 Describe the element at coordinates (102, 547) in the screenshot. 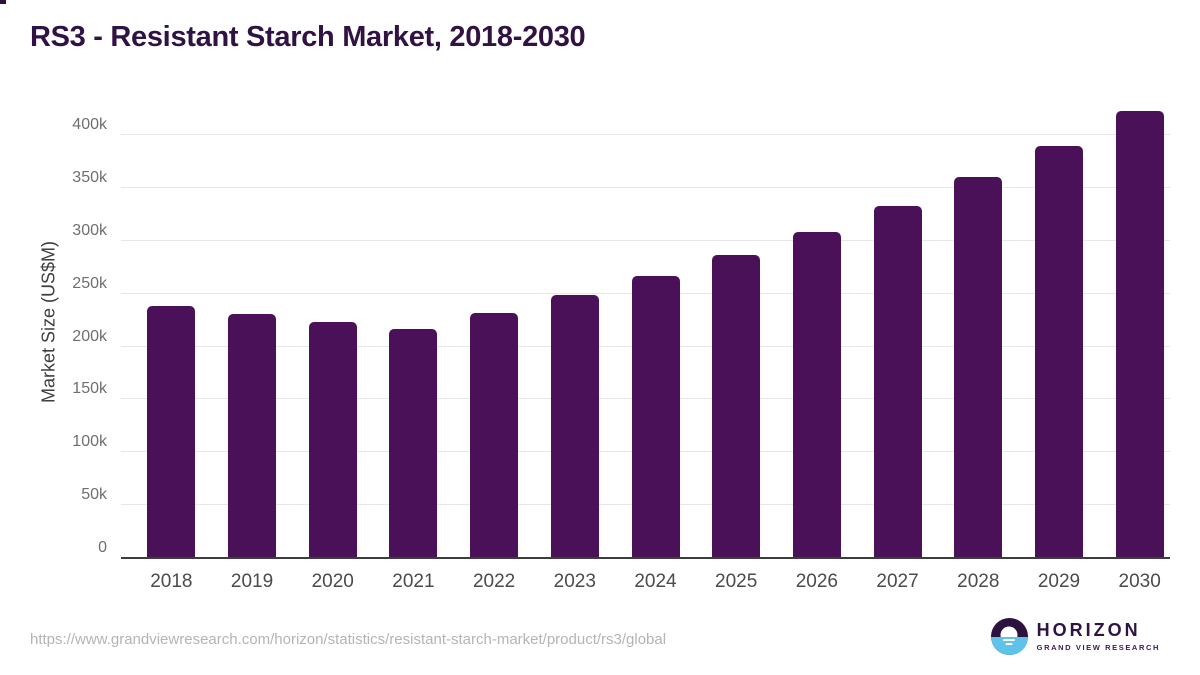

I see `y-tick-label-0: 0` at that location.